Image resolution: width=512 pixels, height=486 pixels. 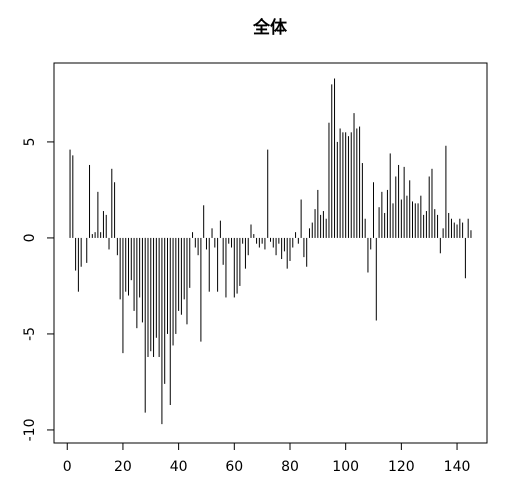 What do you see at coordinates (67, 467) in the screenshot?
I see `x-tick-label: 0` at bounding box center [67, 467].